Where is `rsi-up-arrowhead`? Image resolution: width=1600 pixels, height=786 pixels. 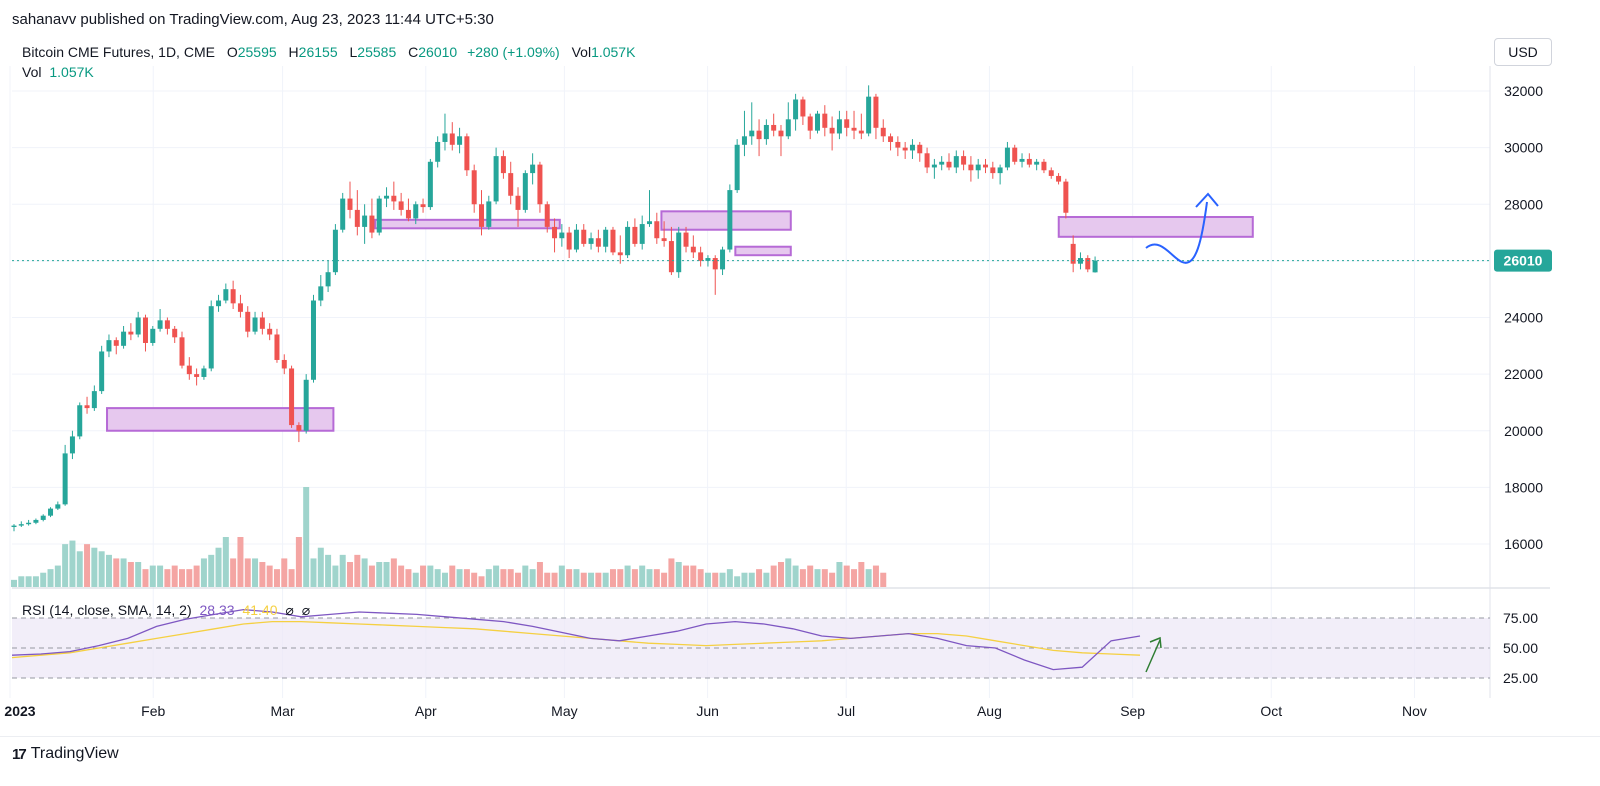 rsi-up-arrowhead is located at coordinates (1155, 642).